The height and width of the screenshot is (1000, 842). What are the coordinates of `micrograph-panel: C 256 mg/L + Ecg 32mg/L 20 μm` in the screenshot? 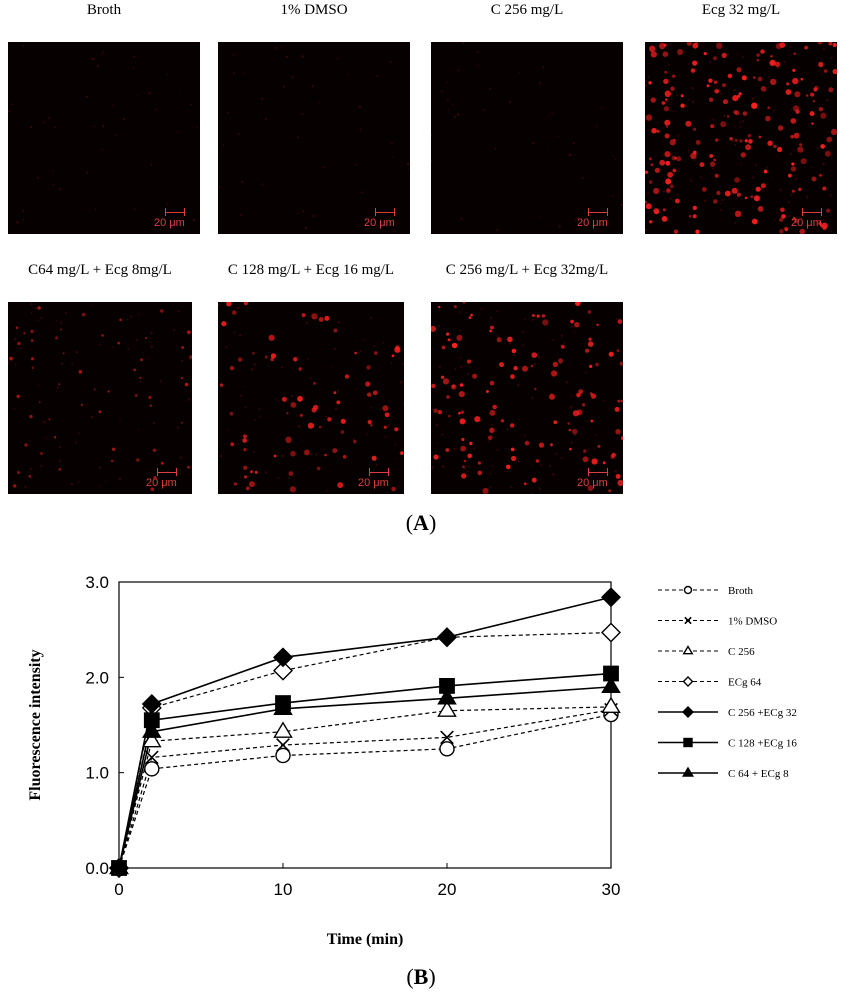 It's located at (527, 379).